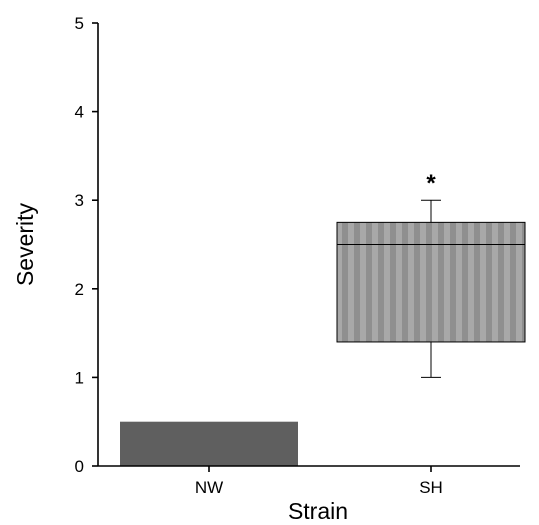 Image resolution: width=539 pixels, height=525 pixels. Describe the element at coordinates (318, 511) in the screenshot. I see `x-axis-title: Strain` at that location.